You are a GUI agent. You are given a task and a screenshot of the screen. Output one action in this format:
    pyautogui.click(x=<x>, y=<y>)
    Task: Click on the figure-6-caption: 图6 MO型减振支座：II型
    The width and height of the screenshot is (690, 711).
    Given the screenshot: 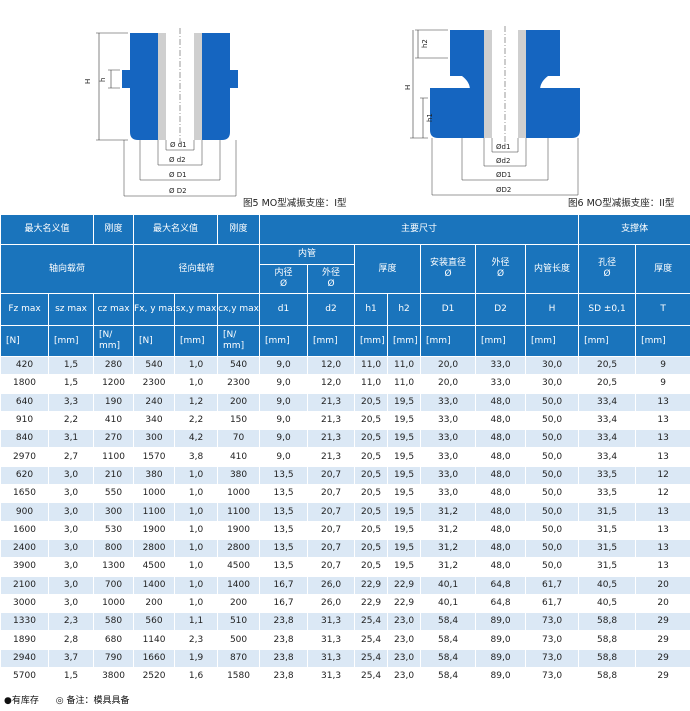 What is the action you would take?
    pyautogui.click(x=621, y=203)
    